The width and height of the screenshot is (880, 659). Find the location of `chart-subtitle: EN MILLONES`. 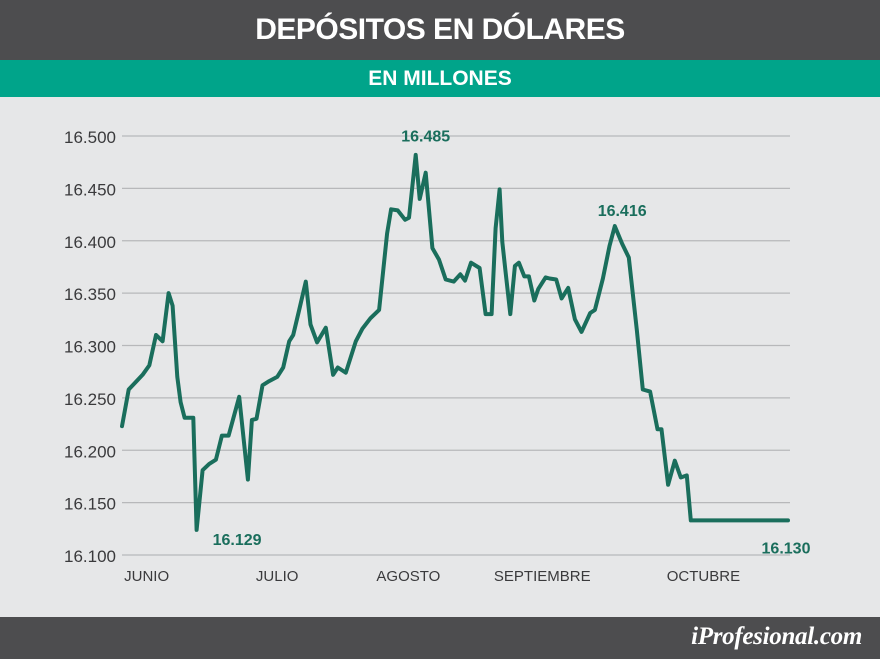

chart-subtitle: EN MILLONES is located at coordinates (440, 78).